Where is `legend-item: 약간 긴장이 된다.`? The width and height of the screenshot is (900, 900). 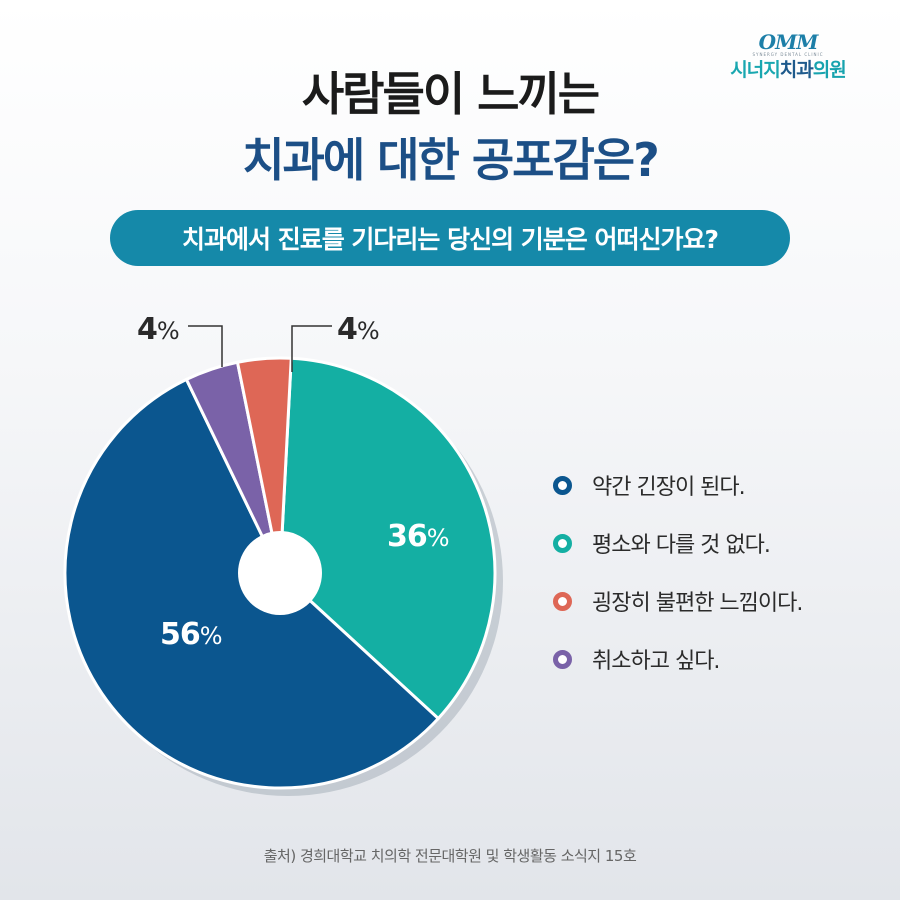
legend-item: 약간 긴장이 된다. is located at coordinates (677, 485).